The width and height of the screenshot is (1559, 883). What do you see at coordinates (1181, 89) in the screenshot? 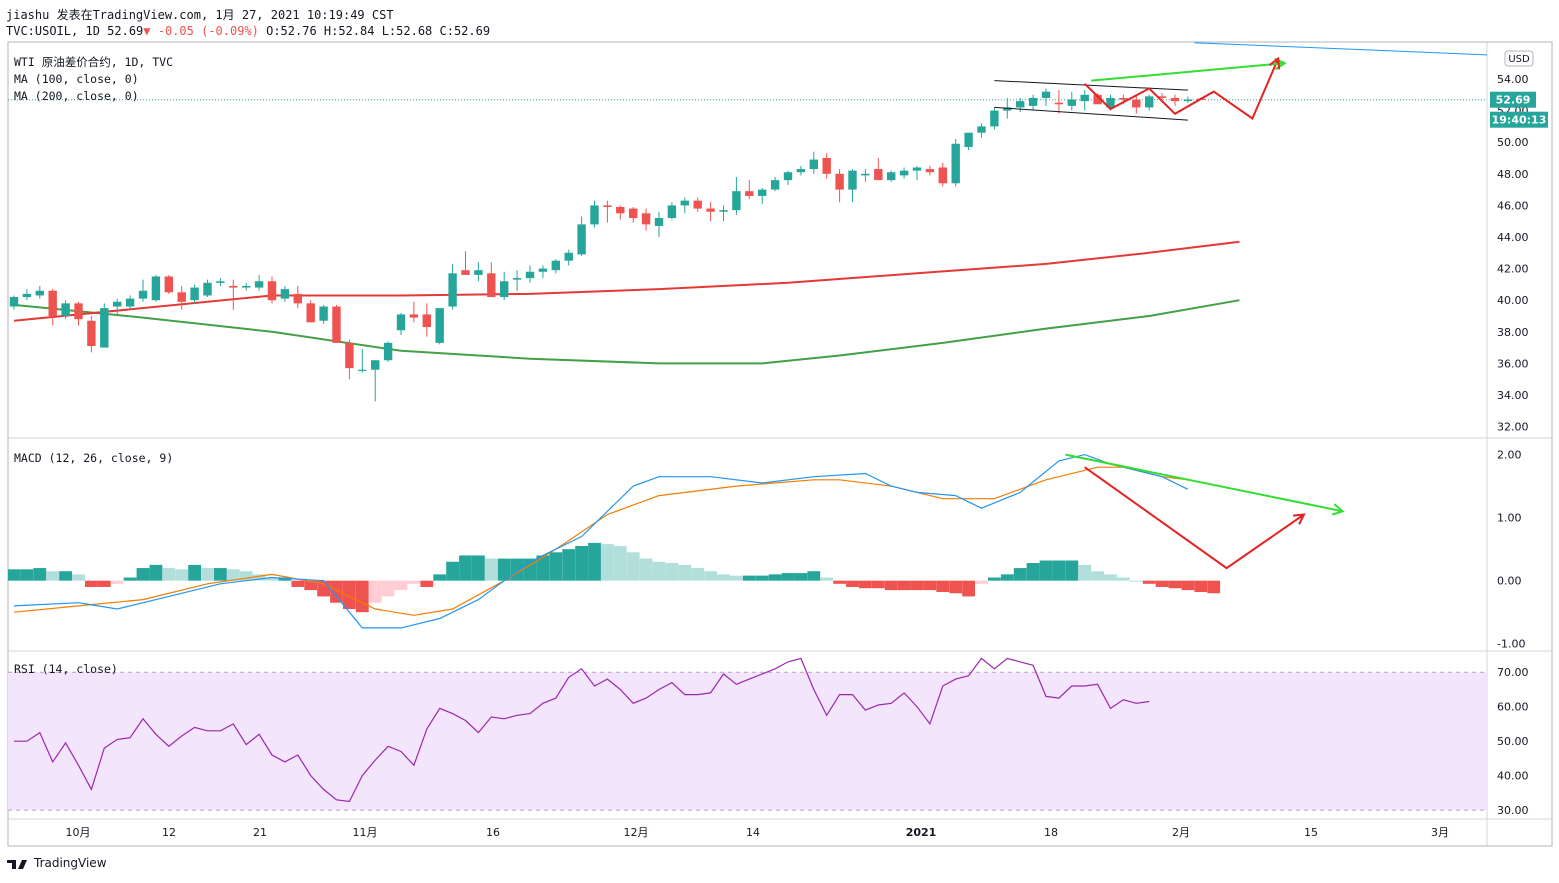
I see `projection-zigzag` at bounding box center [1181, 89].